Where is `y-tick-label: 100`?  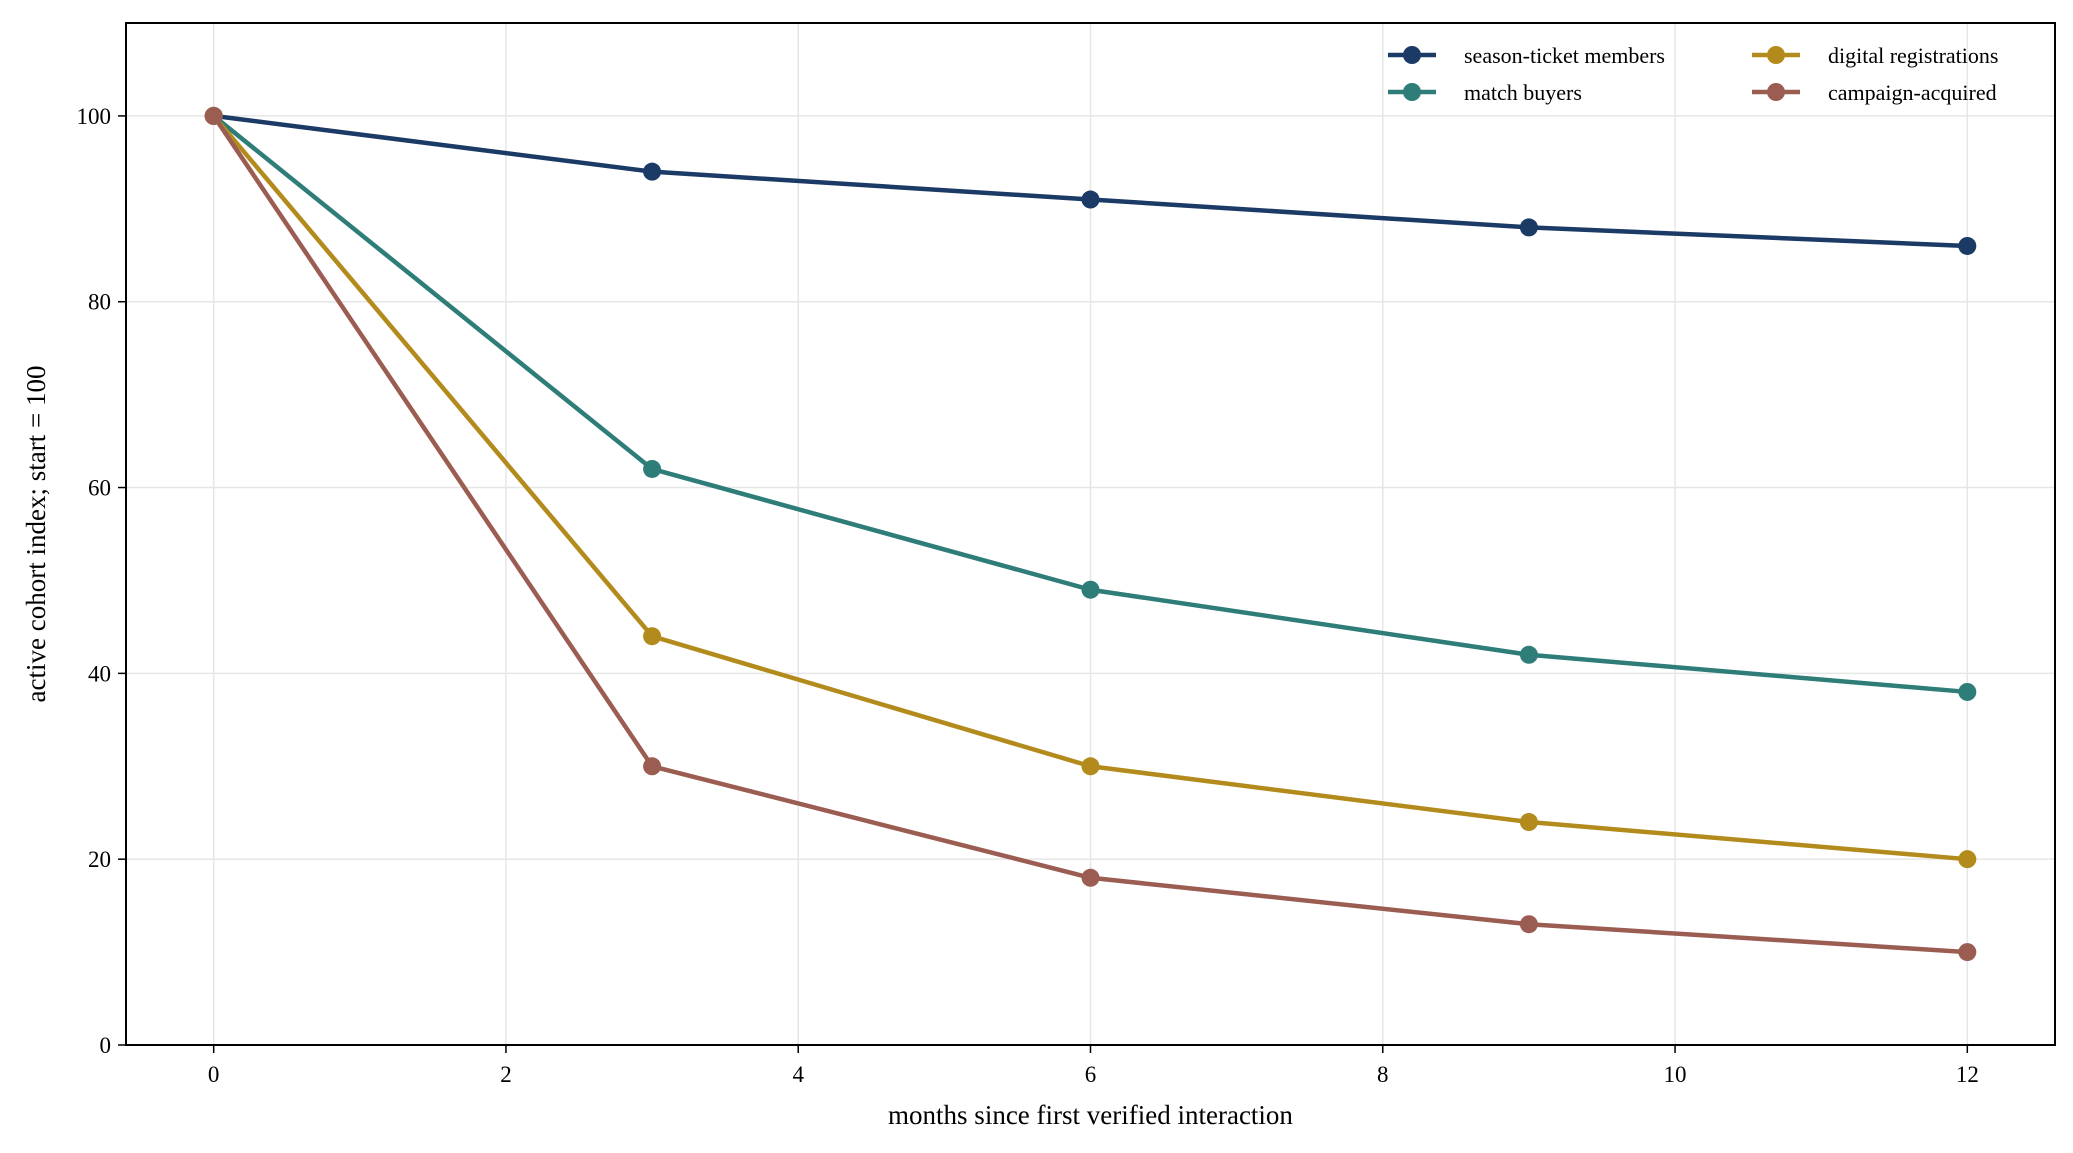
y-tick-label: 100 is located at coordinates (94, 116).